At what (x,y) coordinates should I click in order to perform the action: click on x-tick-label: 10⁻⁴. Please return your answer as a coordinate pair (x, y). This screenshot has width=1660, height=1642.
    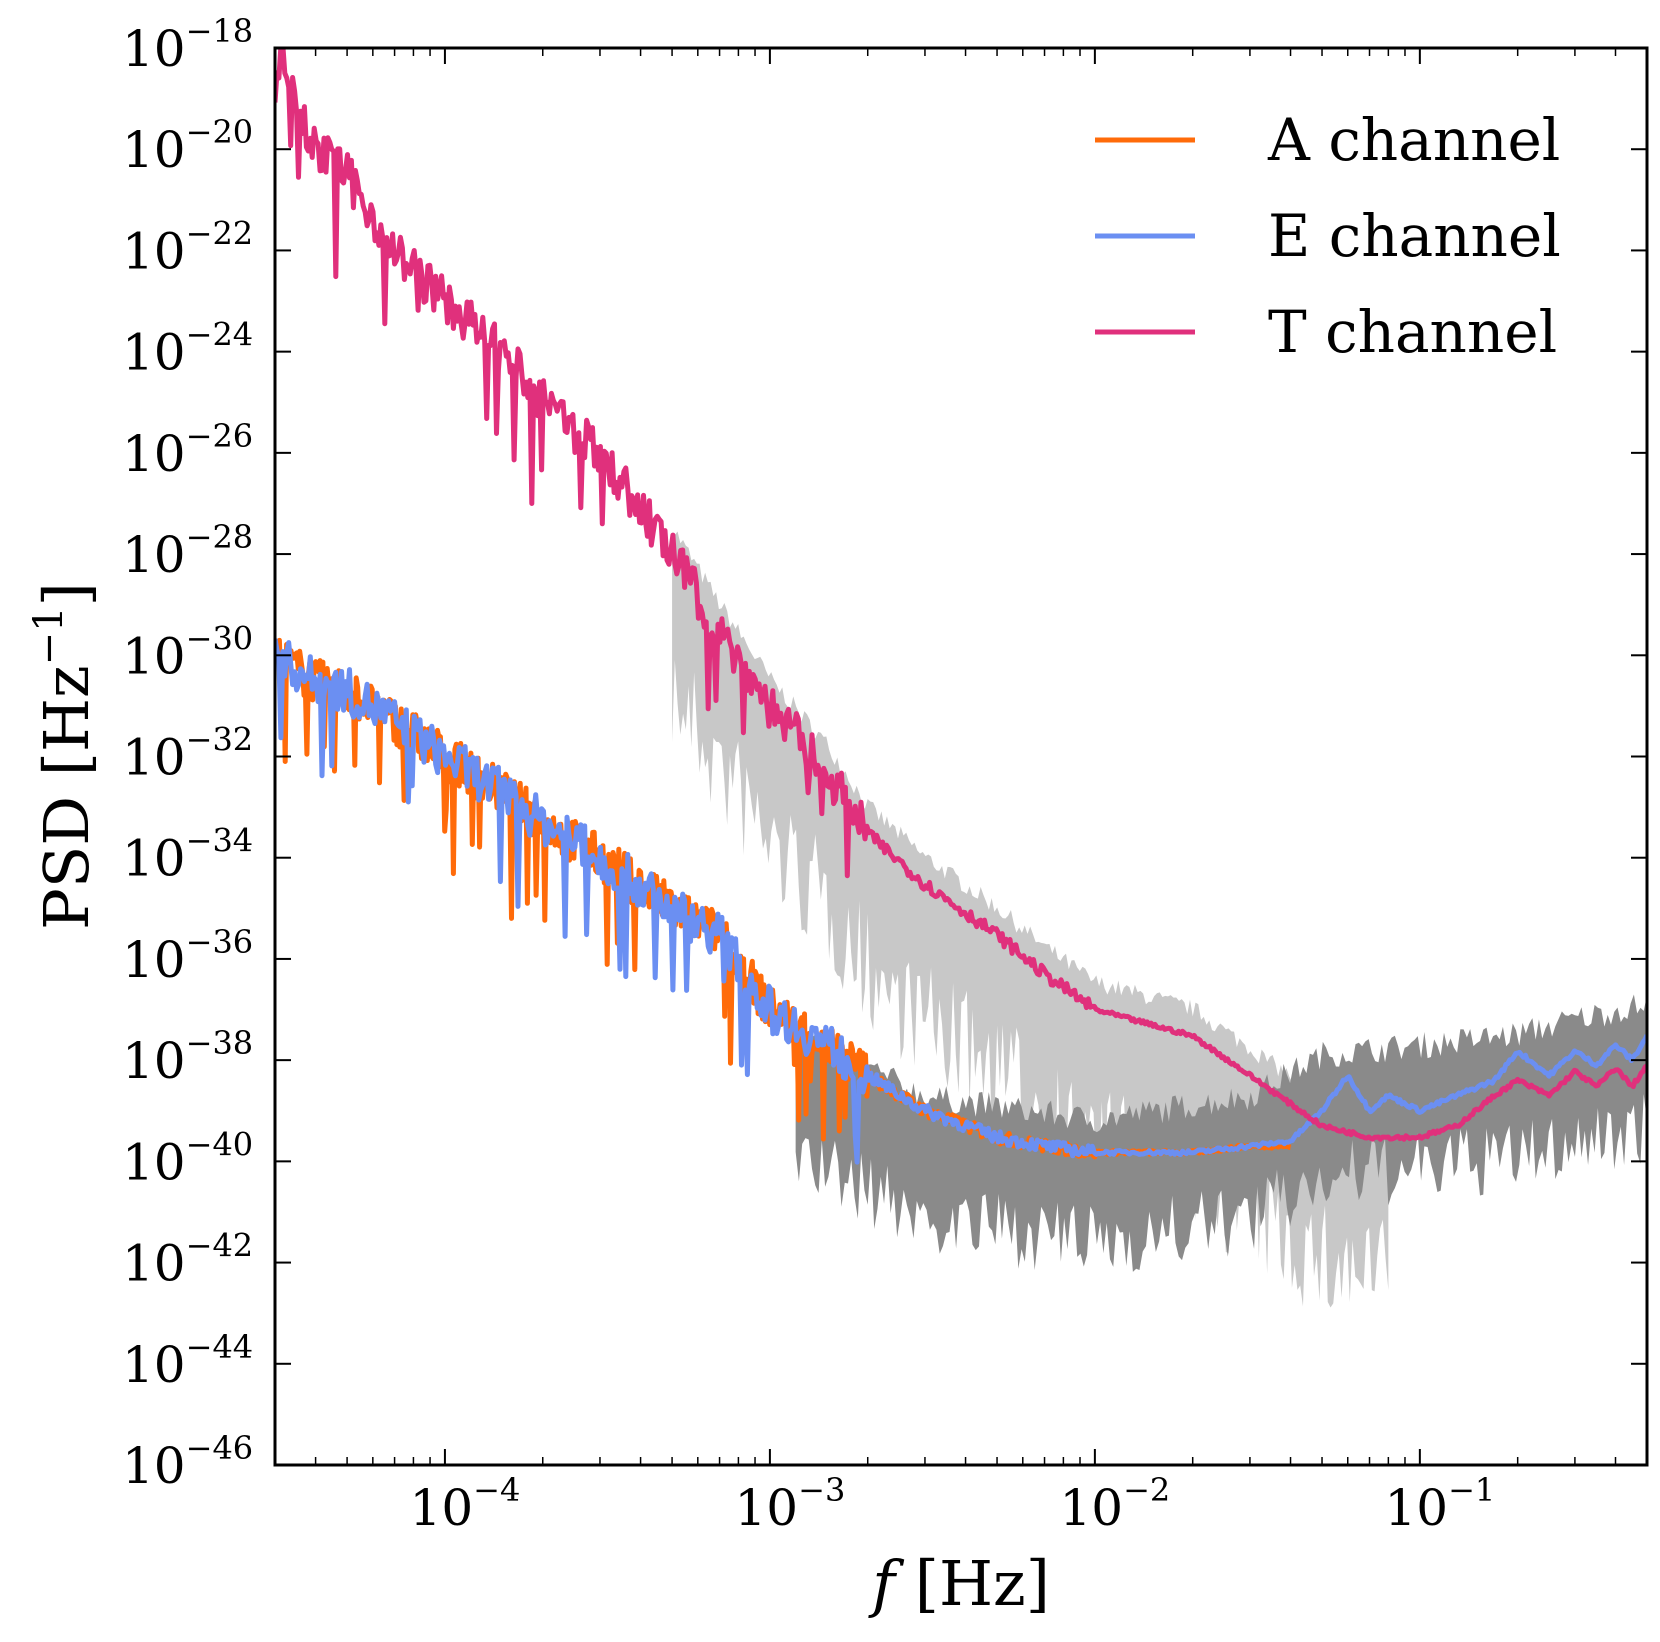
    Looking at the image, I should click on (465, 1504).